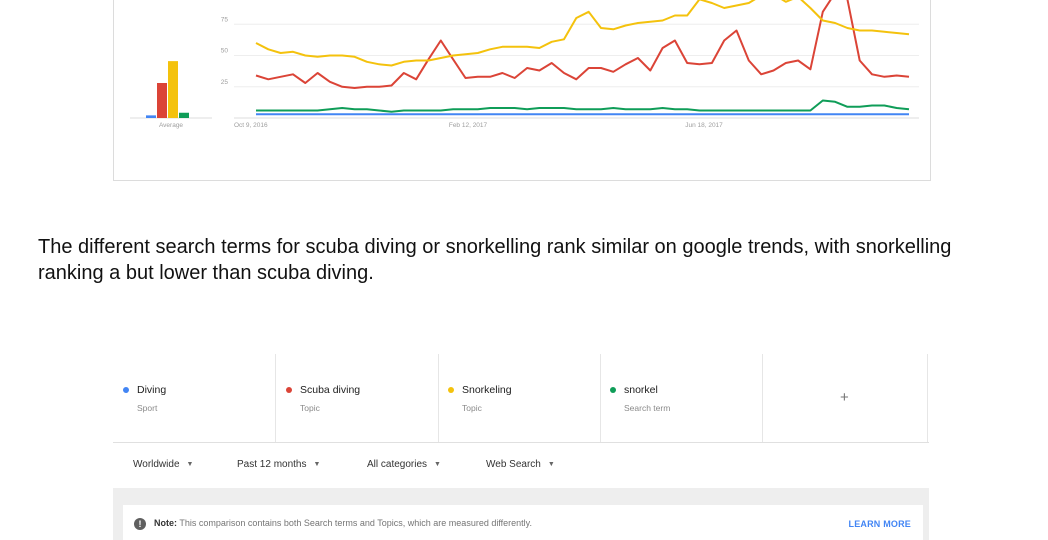  What do you see at coordinates (519, 398) in the screenshot?
I see `term-chip-snorkeling: Snorkeling Topic` at bounding box center [519, 398].